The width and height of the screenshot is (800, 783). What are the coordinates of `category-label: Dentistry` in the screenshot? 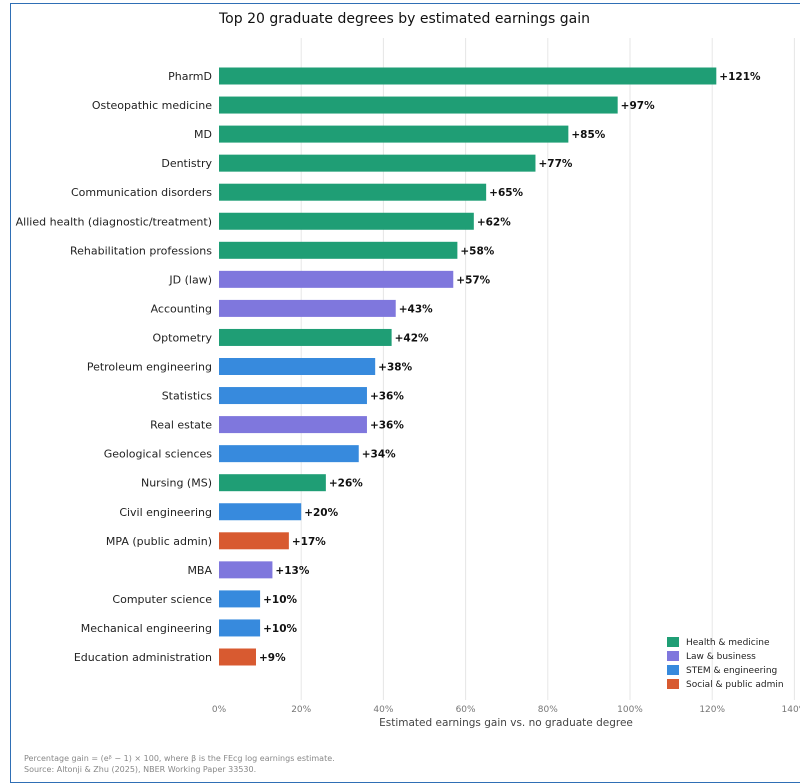 It's located at (186, 163).